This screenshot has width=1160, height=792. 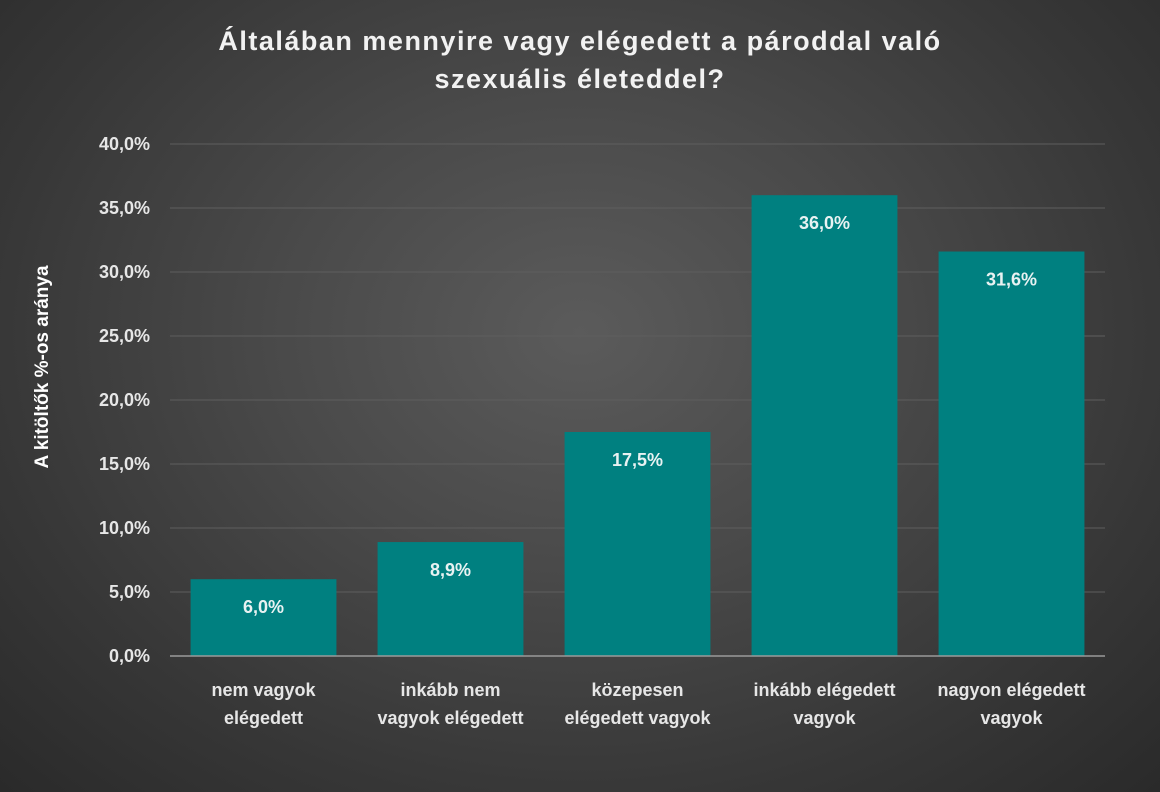 What do you see at coordinates (124, 400) in the screenshot?
I see `y-tick-label: 20,0%` at bounding box center [124, 400].